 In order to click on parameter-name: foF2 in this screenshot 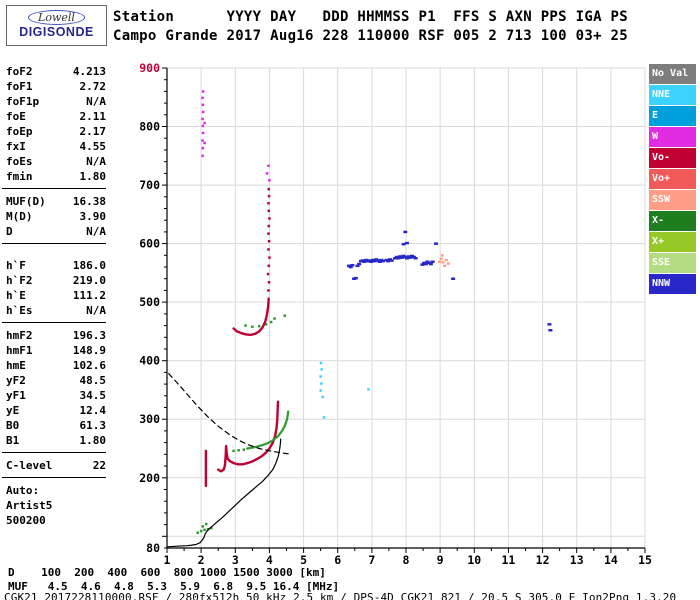, I will do `click(19, 71)`.